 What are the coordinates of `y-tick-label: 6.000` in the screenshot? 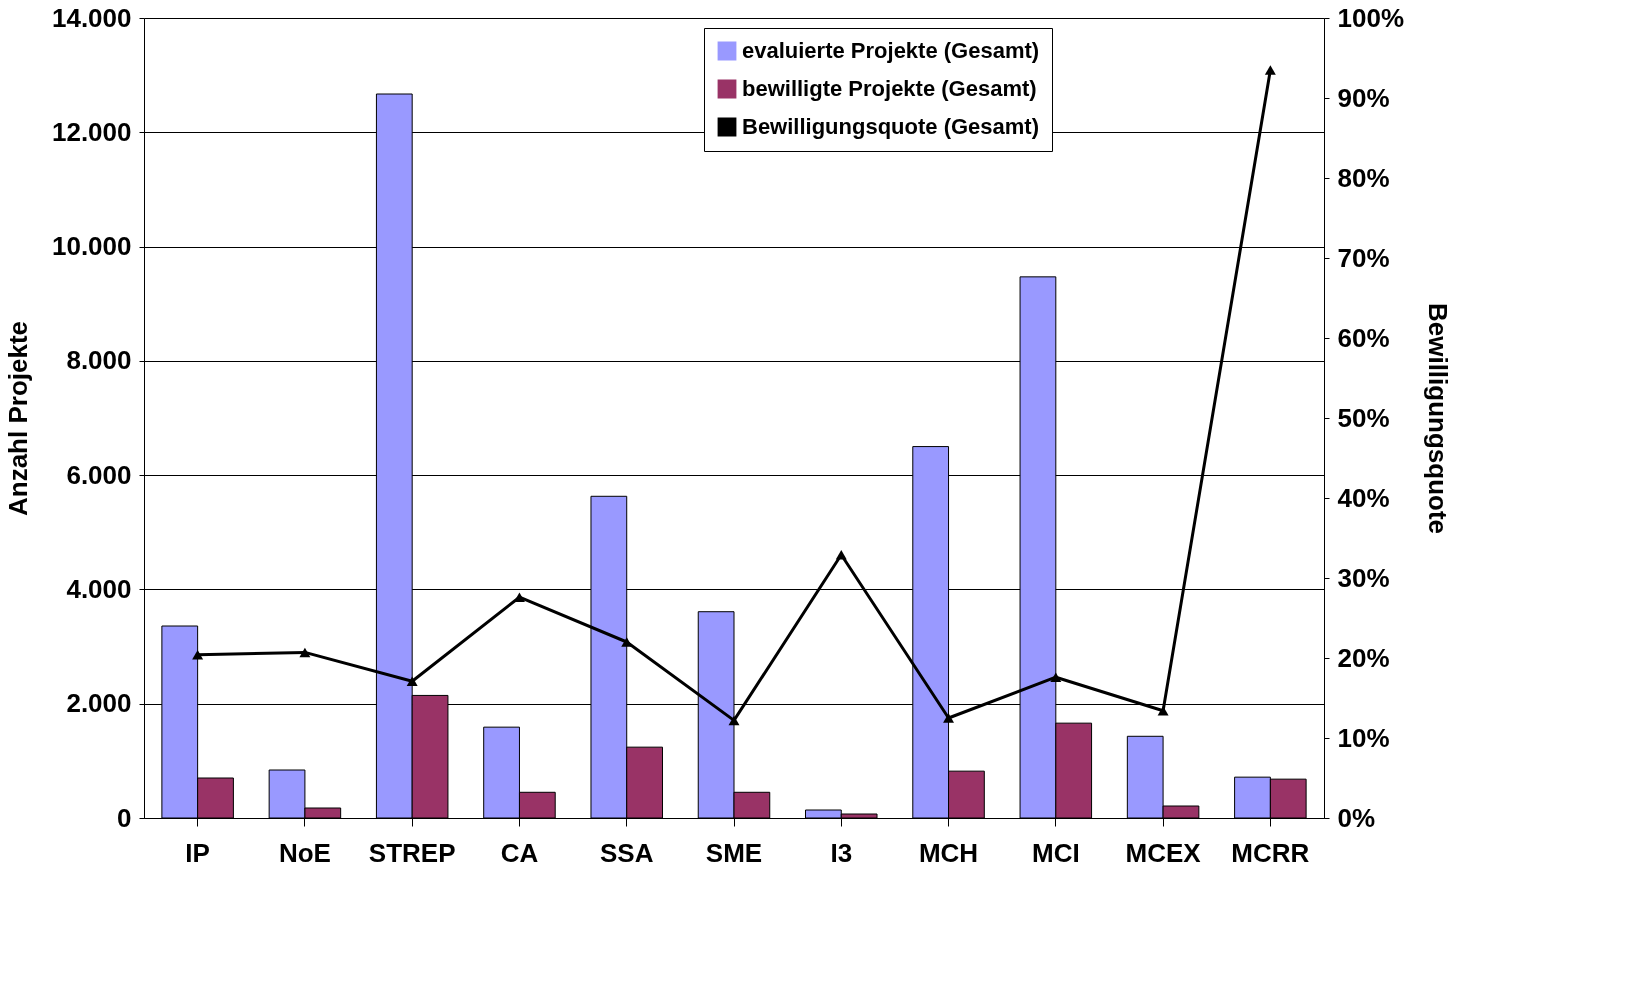 It's located at (99, 474).